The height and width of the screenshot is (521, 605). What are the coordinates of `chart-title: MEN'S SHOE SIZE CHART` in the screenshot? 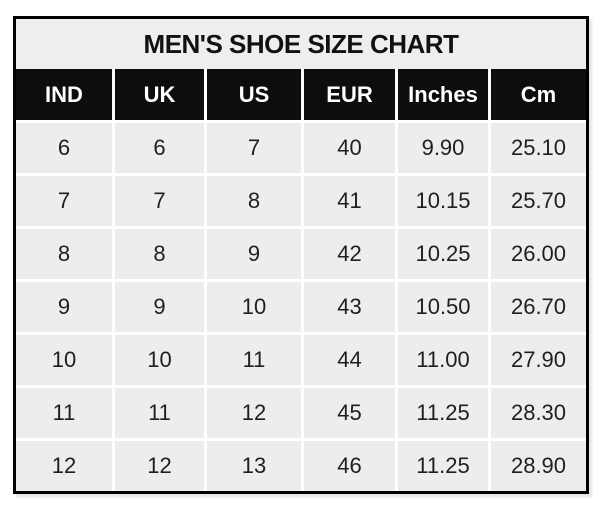 It's located at (301, 43).